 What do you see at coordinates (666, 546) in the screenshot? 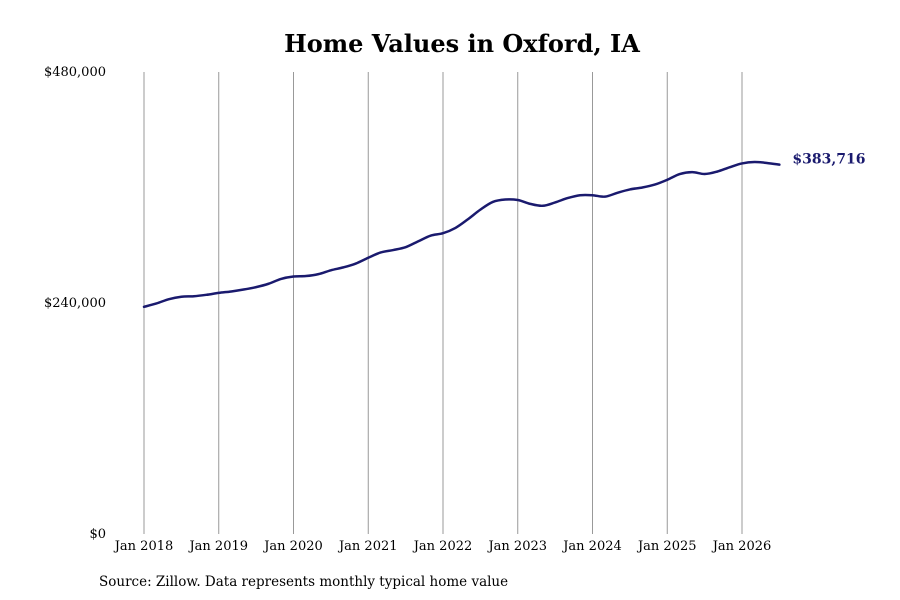
I see `x-tick-label: Jan 2025` at bounding box center [666, 546].